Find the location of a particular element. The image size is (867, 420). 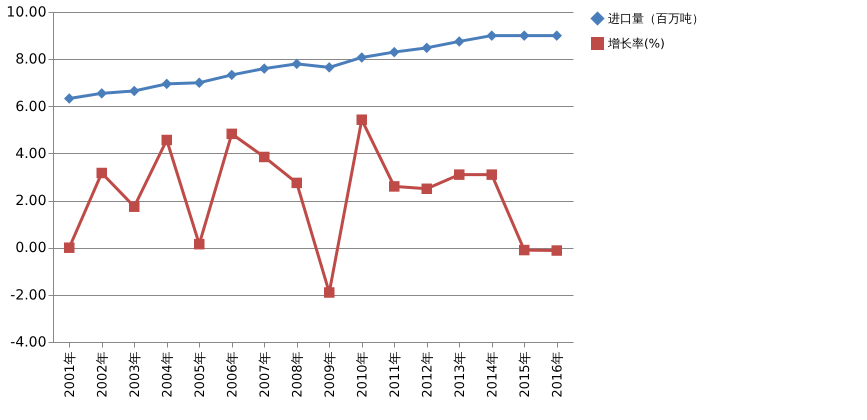

x-tick-label: 2013年 is located at coordinates (460, 375).